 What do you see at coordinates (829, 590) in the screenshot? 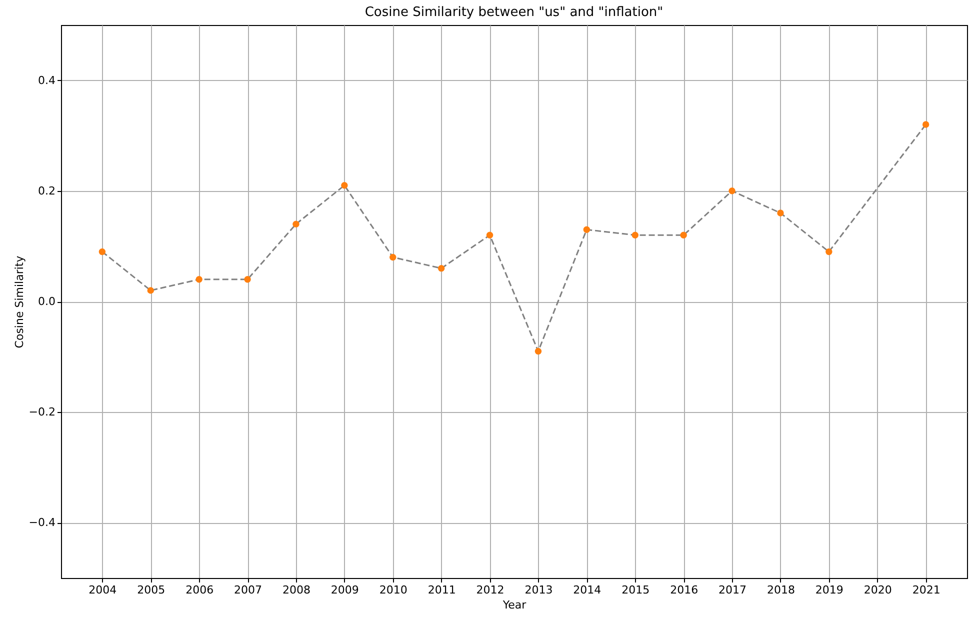
I see `x-tick-label: 2019` at bounding box center [829, 590].